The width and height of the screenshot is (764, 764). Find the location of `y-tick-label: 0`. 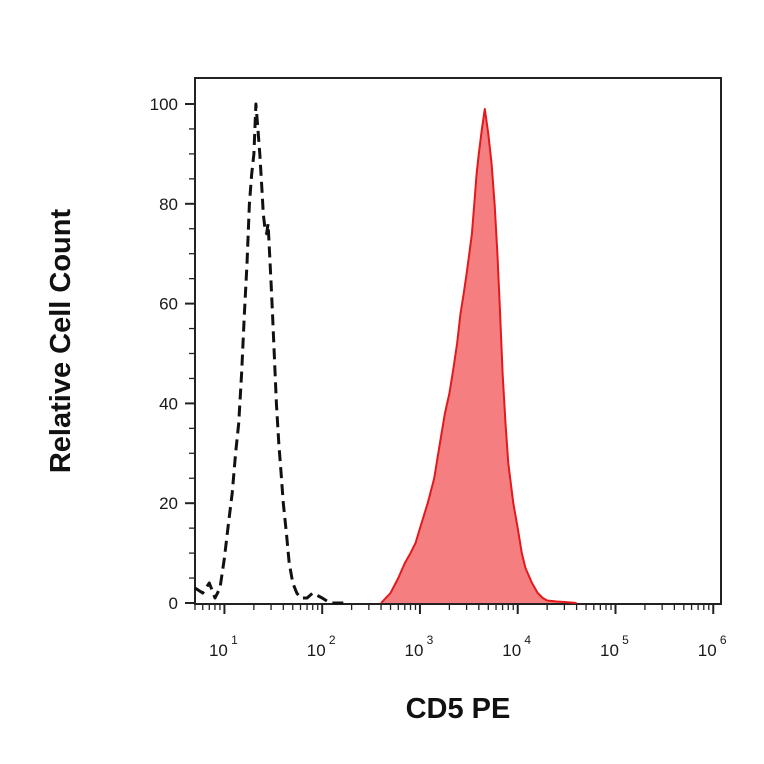

y-tick-label: 0 is located at coordinates (173, 603).